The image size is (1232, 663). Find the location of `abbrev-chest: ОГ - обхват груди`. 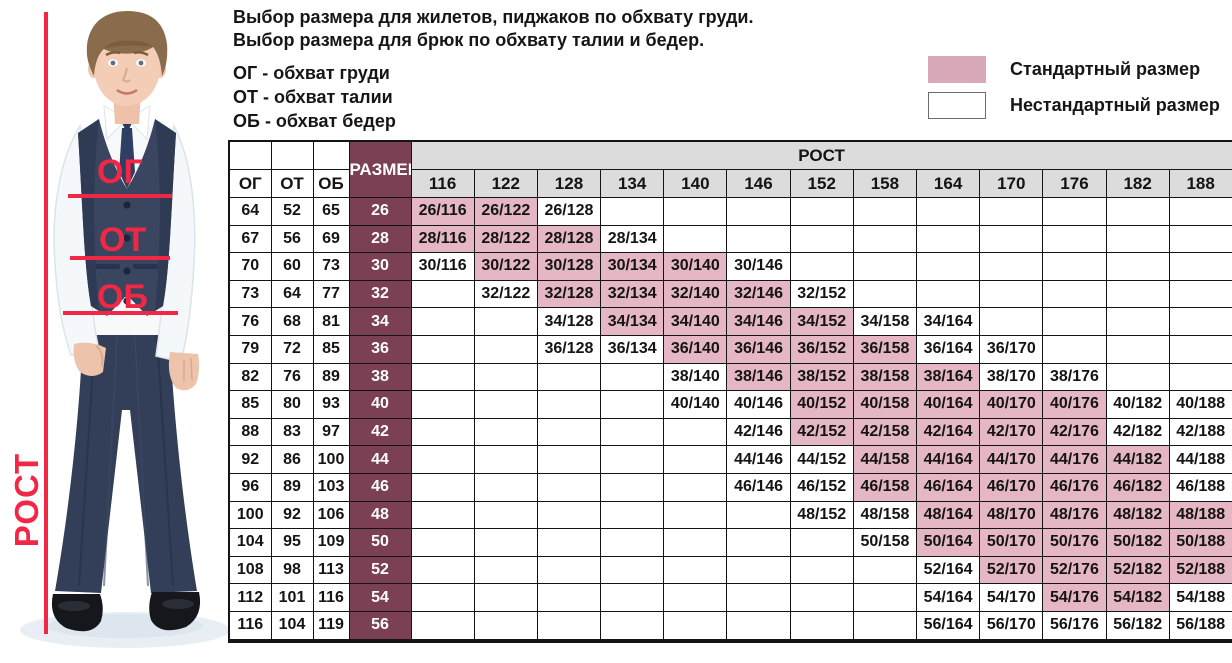

abbrev-chest: ОГ - обхват груди is located at coordinates (311, 73).